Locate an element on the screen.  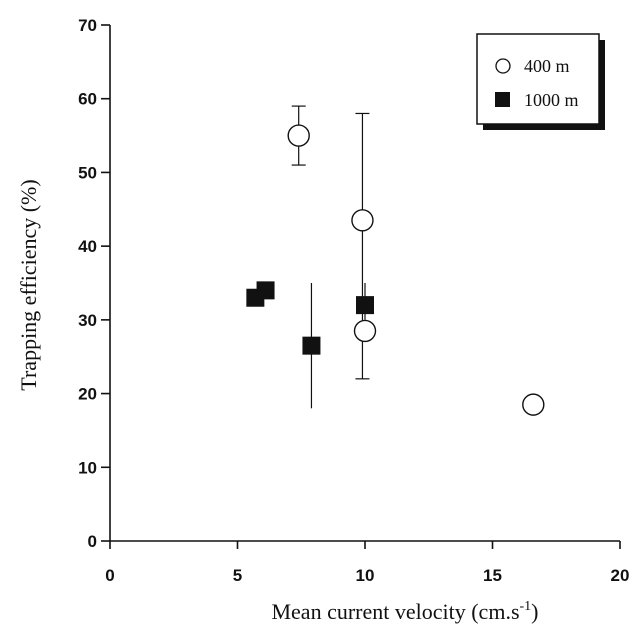
y-tick-label: 30 is located at coordinates (87, 320).